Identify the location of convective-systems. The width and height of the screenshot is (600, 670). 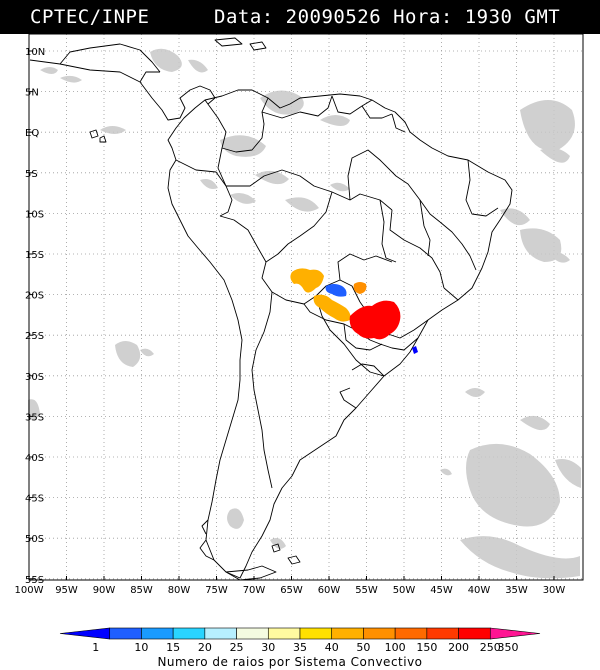
(354, 311).